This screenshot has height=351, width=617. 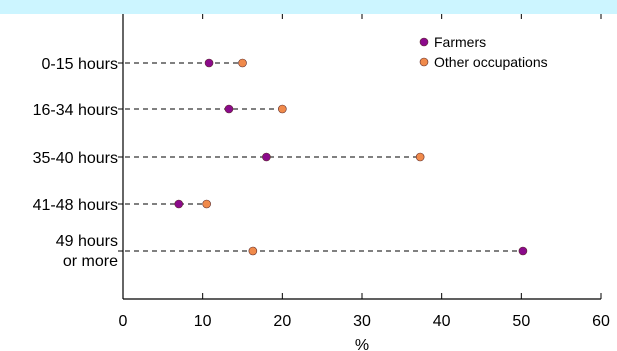 What do you see at coordinates (521, 321) in the screenshot?
I see `x-tick-label: 50` at bounding box center [521, 321].